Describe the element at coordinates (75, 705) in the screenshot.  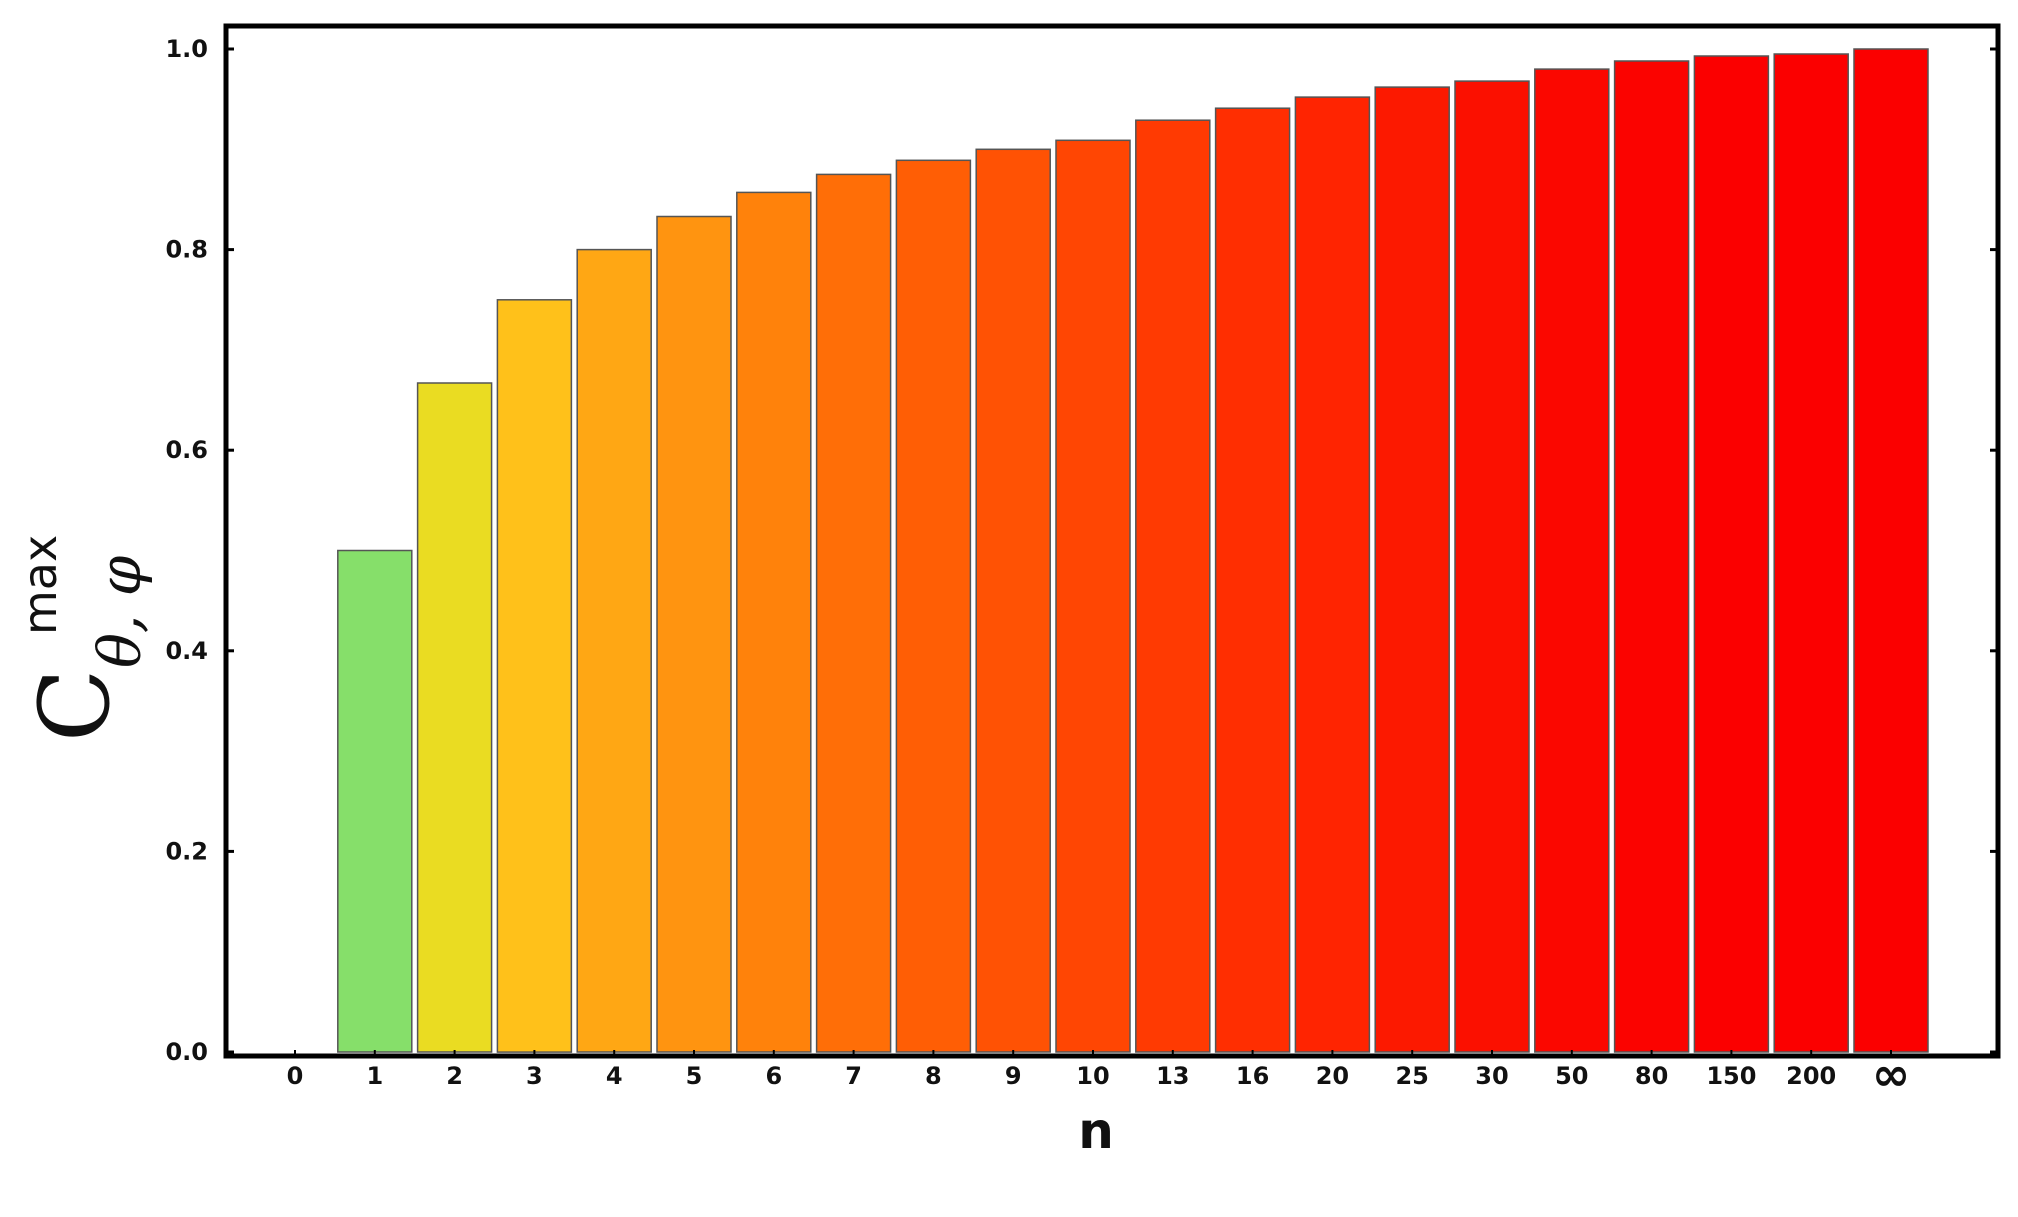
I see `y-axis-label-base: C` at that location.